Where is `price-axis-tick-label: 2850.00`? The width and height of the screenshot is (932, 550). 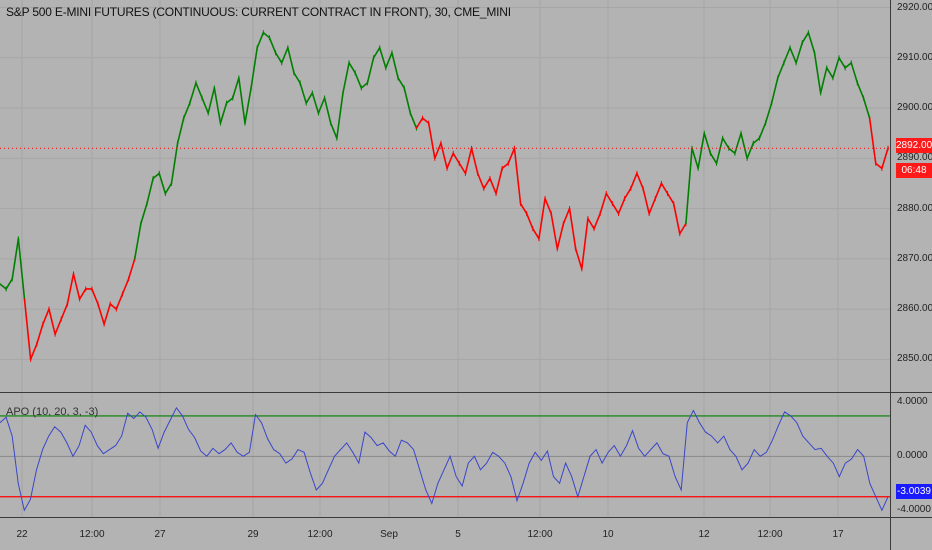
price-axis-tick-label: 2850.00 is located at coordinates (914, 359).